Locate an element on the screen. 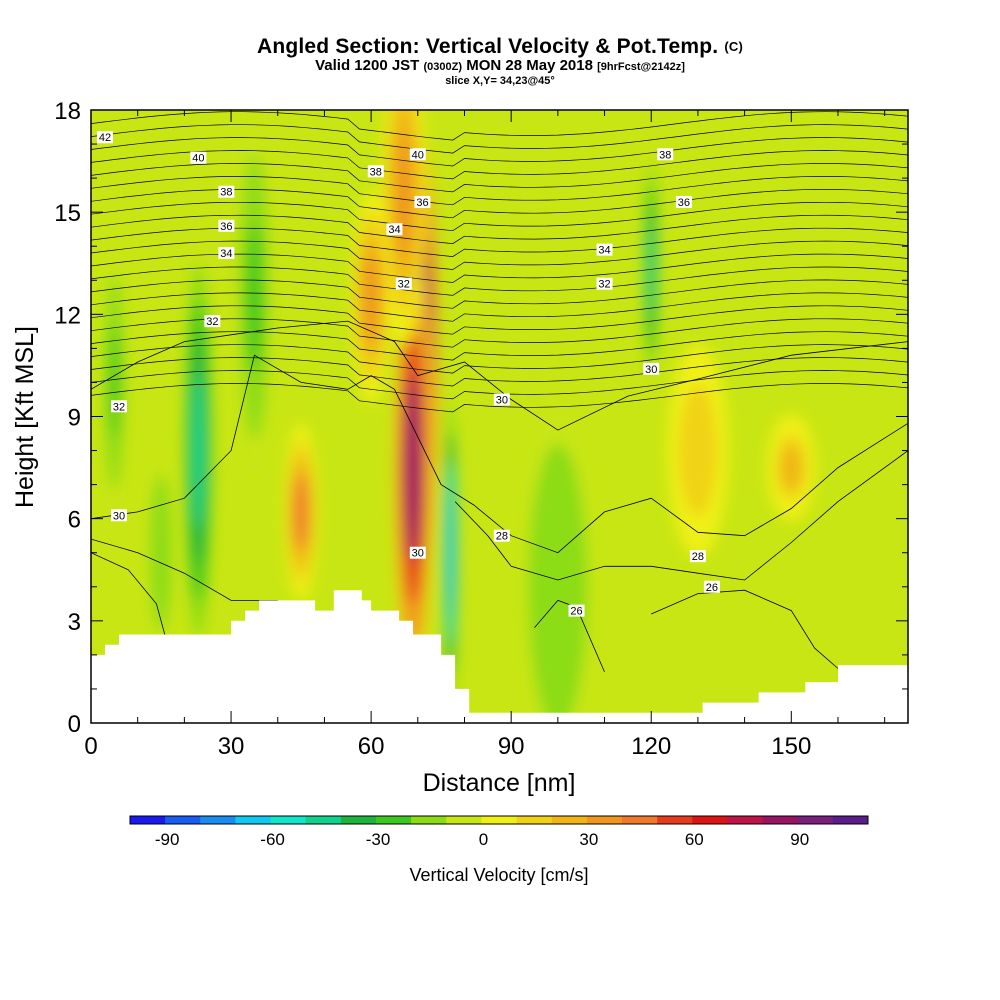 The width and height of the screenshot is (1000, 1000). valid-time: Valid 1200 JST is located at coordinates (367, 65).